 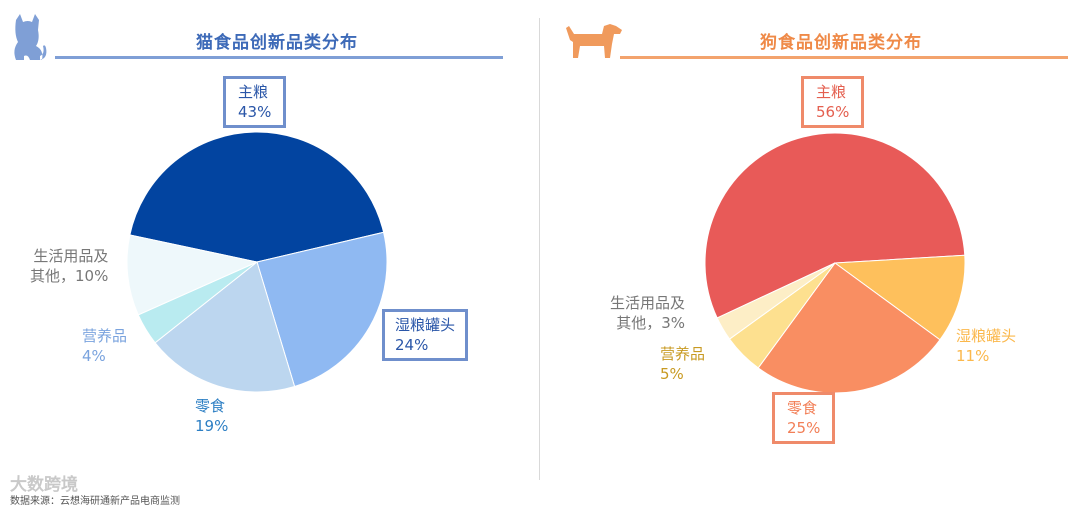 What do you see at coordinates (255, 102) in the screenshot?
I see `cat-label-staple: 主粮 43%` at bounding box center [255, 102].